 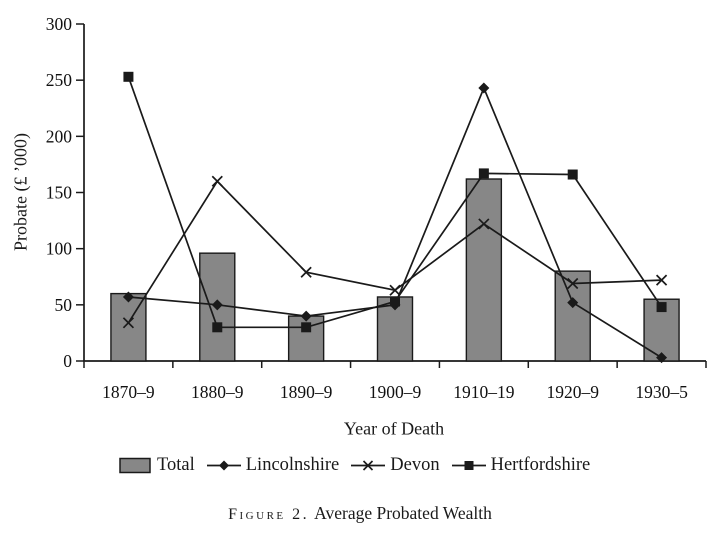 What do you see at coordinates (403, 513) in the screenshot?
I see `figure-title: Average Probated Wealth` at bounding box center [403, 513].